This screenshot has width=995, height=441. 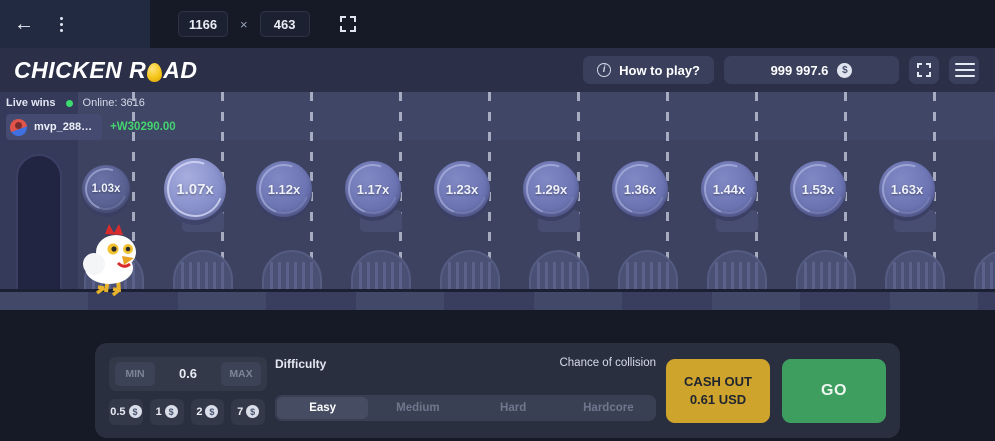 I want to click on multiplier-button: 1.36x, so click(x=640, y=189).